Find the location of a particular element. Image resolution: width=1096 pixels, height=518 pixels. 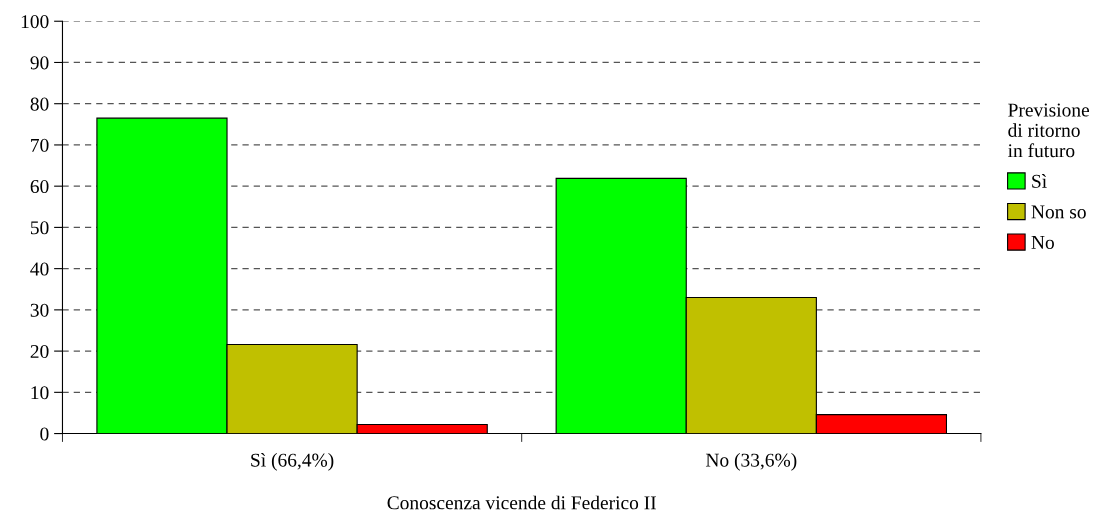

y-tick-label: 70 is located at coordinates (40, 145).